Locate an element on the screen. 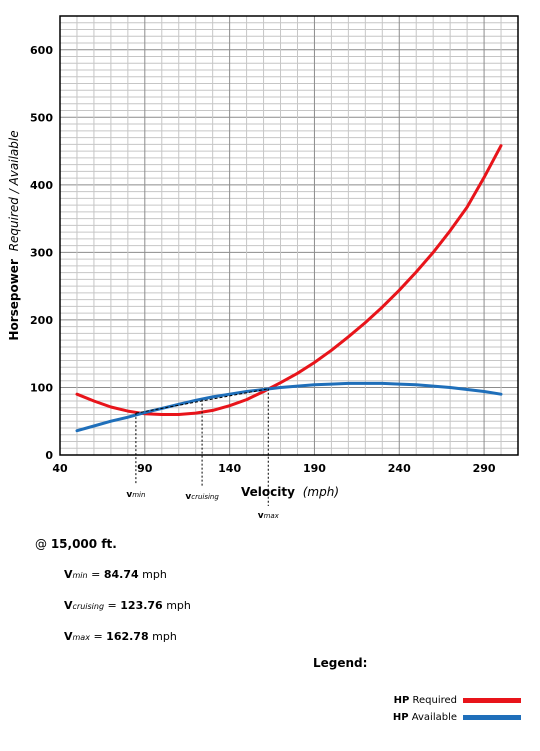 The width and height of the screenshot is (540, 751). marker-max-label-sub: max is located at coordinates (272, 516).